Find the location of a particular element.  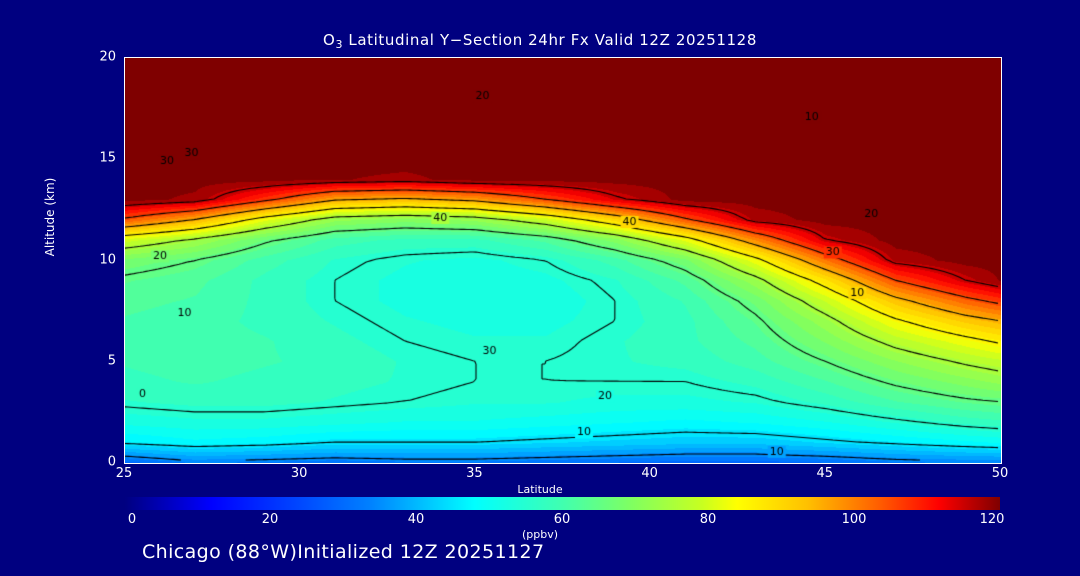

title-species: O is located at coordinates (329, 40).